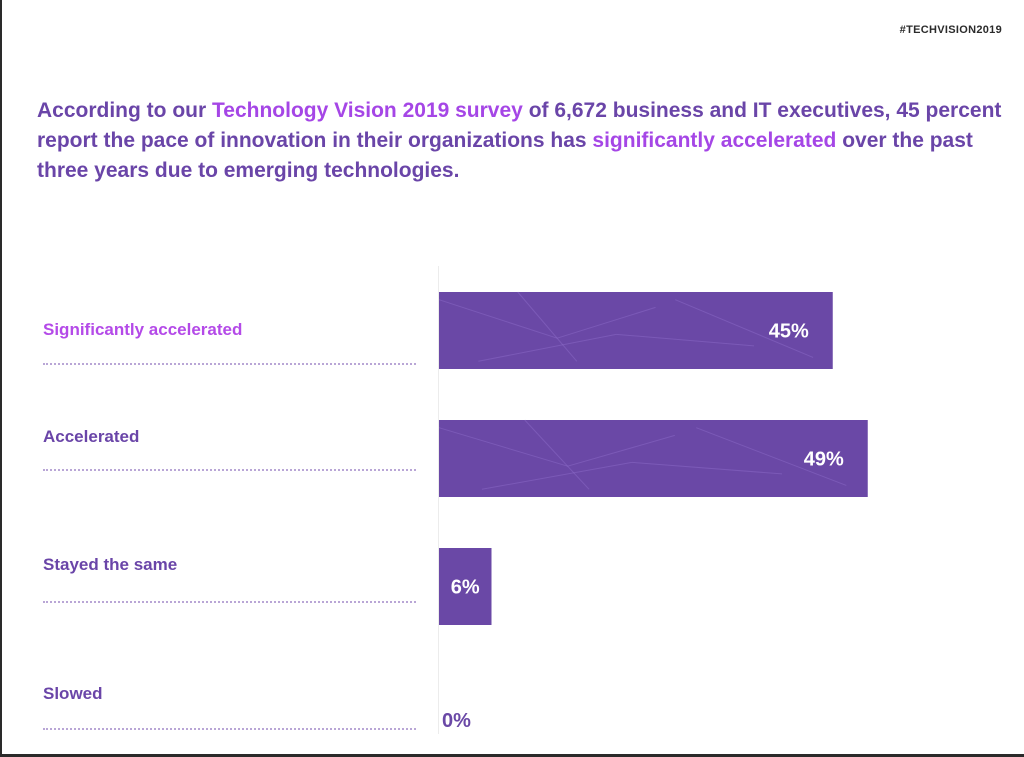  I want to click on headline-text-1: According to our, so click(124, 110).